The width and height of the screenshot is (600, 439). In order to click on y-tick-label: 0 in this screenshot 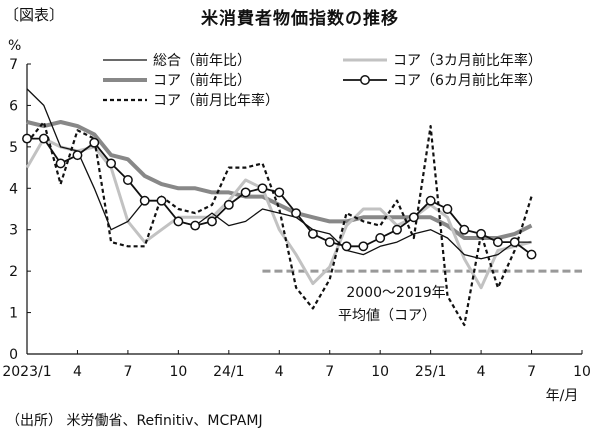, I will do `click(13, 355)`.